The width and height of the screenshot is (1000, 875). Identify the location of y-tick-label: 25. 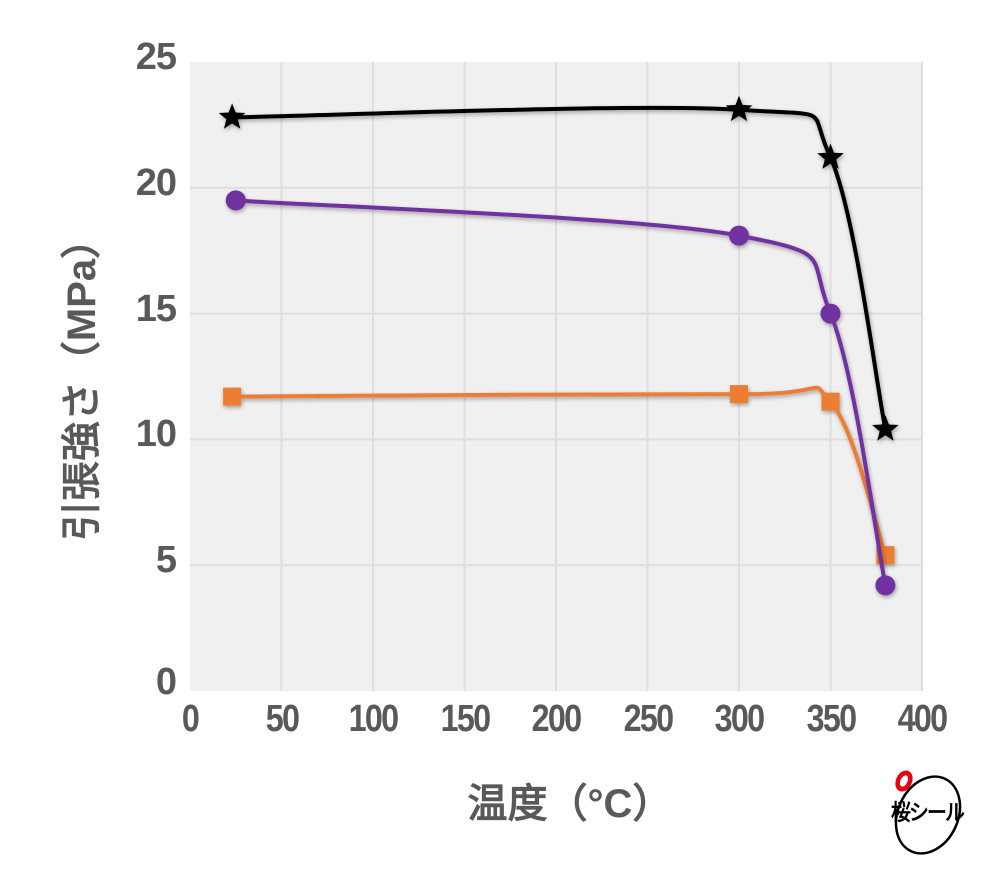
(156, 57).